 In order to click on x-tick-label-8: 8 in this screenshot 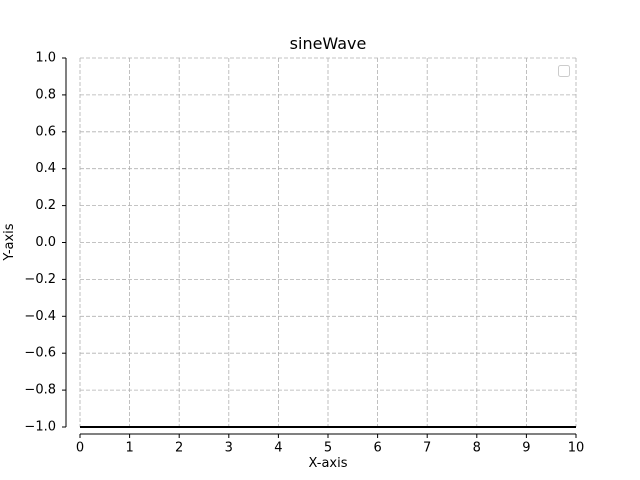, I will do `click(477, 448)`.